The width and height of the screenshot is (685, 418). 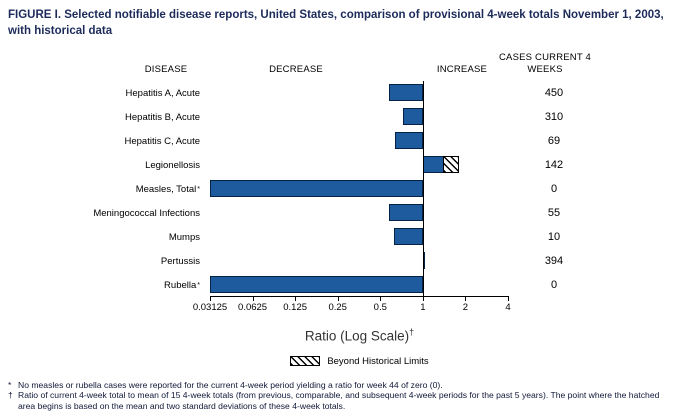 What do you see at coordinates (180, 261) in the screenshot?
I see `disease-label: Pertussis` at bounding box center [180, 261].